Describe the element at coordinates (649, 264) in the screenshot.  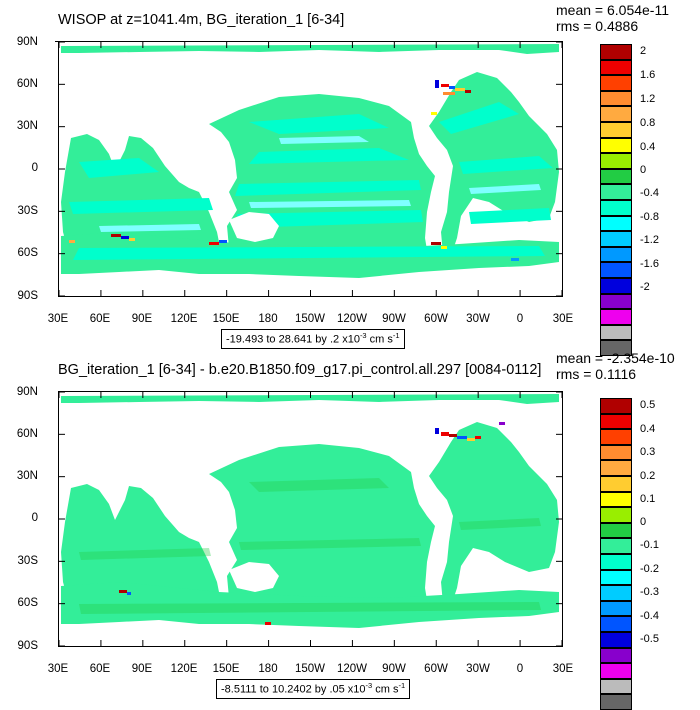
I see `colorbar-label: -1.6` at that location.